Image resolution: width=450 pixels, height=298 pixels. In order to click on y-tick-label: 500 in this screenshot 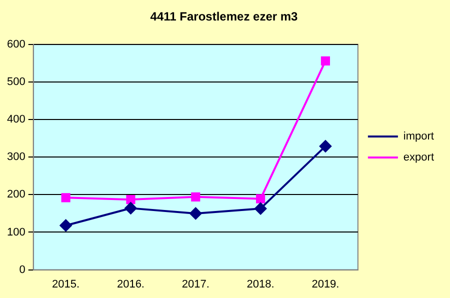, I will do `click(16, 82)`.